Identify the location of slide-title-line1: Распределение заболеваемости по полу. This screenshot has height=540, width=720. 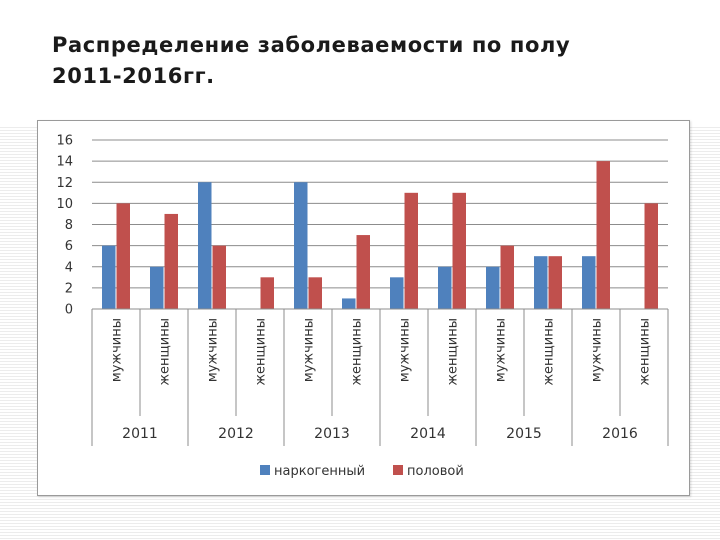
(311, 45).